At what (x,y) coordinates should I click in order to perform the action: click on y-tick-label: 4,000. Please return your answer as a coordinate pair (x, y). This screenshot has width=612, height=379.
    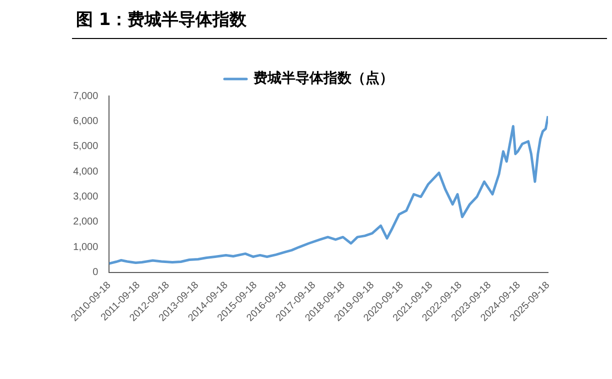
    Looking at the image, I should click on (86, 172).